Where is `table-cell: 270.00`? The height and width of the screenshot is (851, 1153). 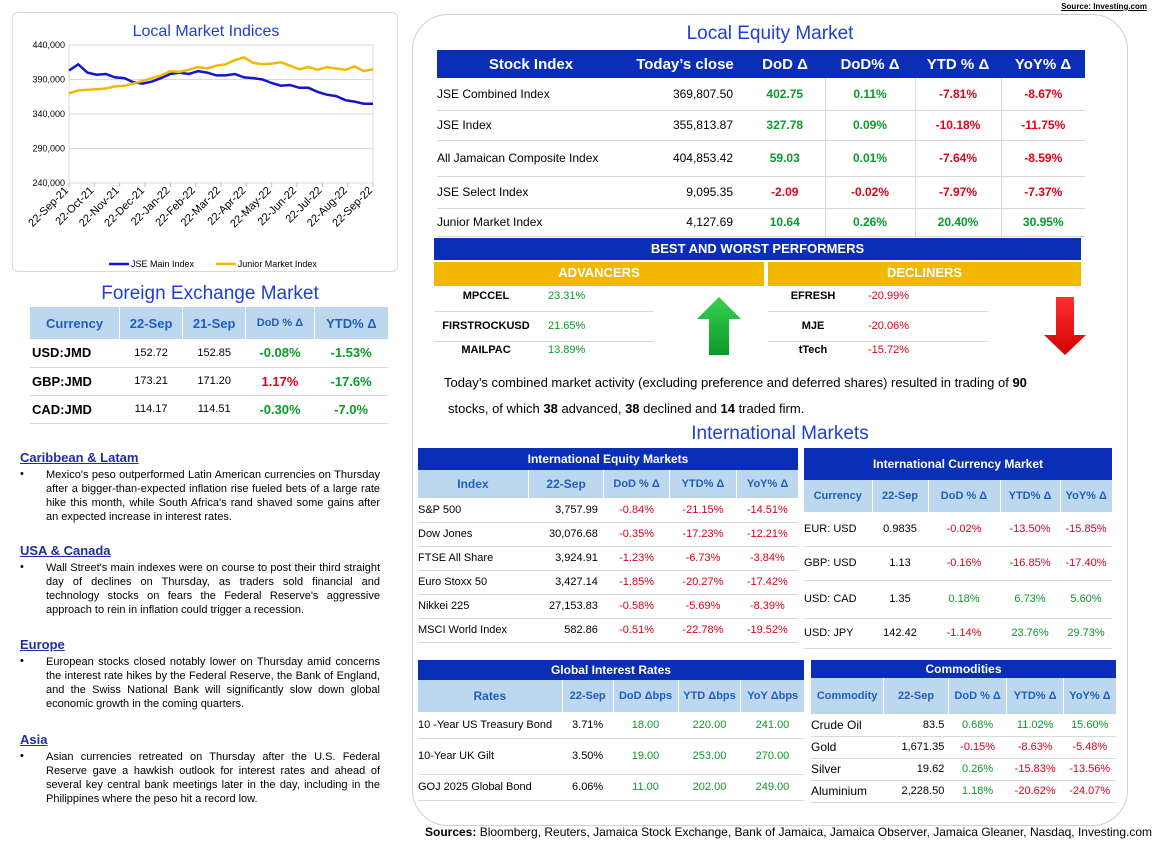 table-cell: 270.00 is located at coordinates (772, 756).